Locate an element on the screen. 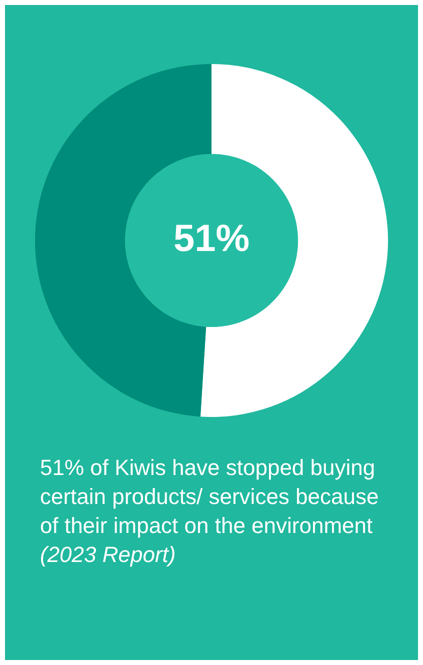  text: 51% is located at coordinates (211, 239).